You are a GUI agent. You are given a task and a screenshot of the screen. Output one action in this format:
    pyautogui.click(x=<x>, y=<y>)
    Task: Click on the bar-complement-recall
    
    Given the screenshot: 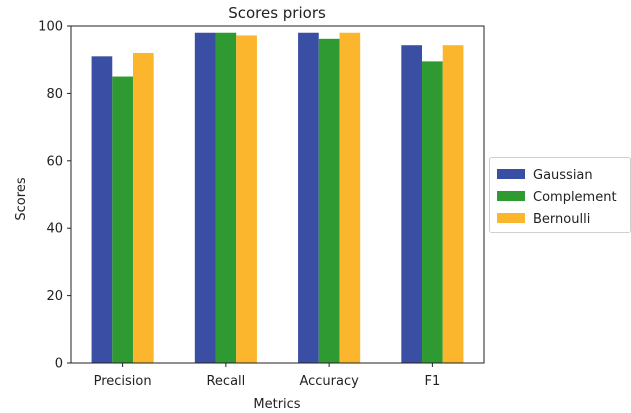 What is the action you would take?
    pyautogui.click(x=226, y=198)
    